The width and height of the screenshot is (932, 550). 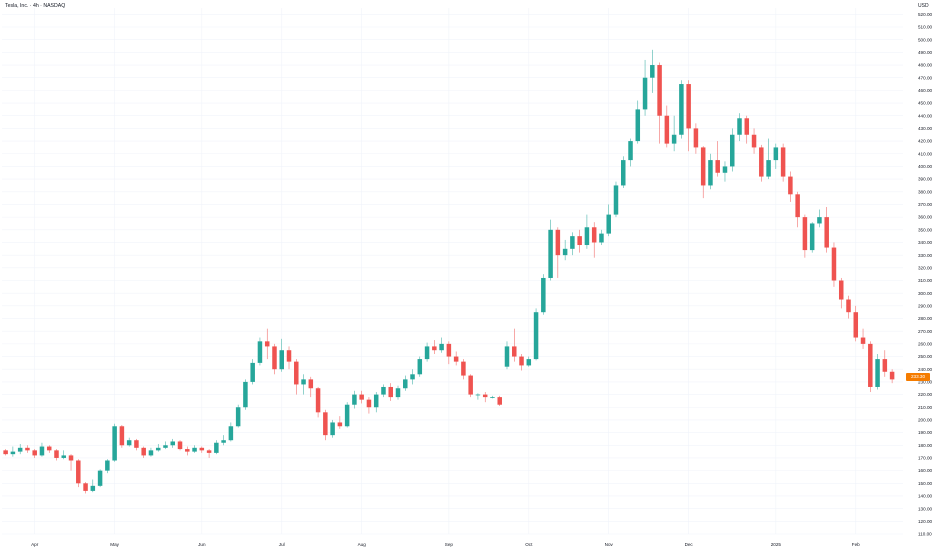 I want to click on y-tick-label: 120.00, so click(x=925, y=521).